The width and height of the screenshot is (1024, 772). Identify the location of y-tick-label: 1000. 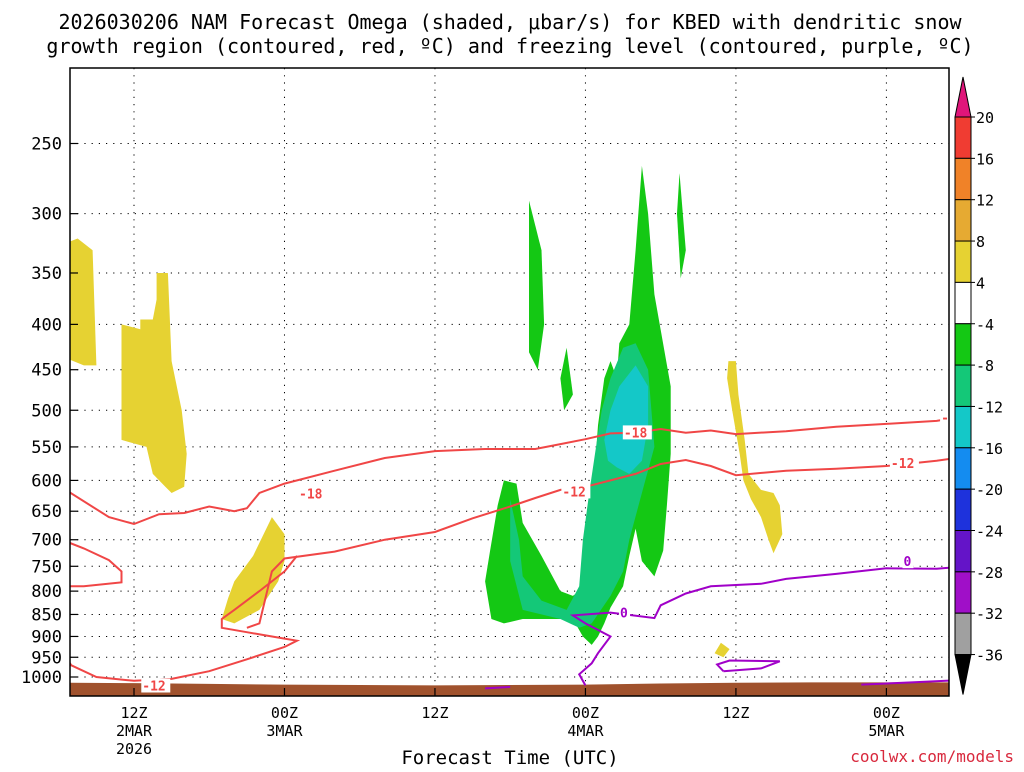
(41, 678).